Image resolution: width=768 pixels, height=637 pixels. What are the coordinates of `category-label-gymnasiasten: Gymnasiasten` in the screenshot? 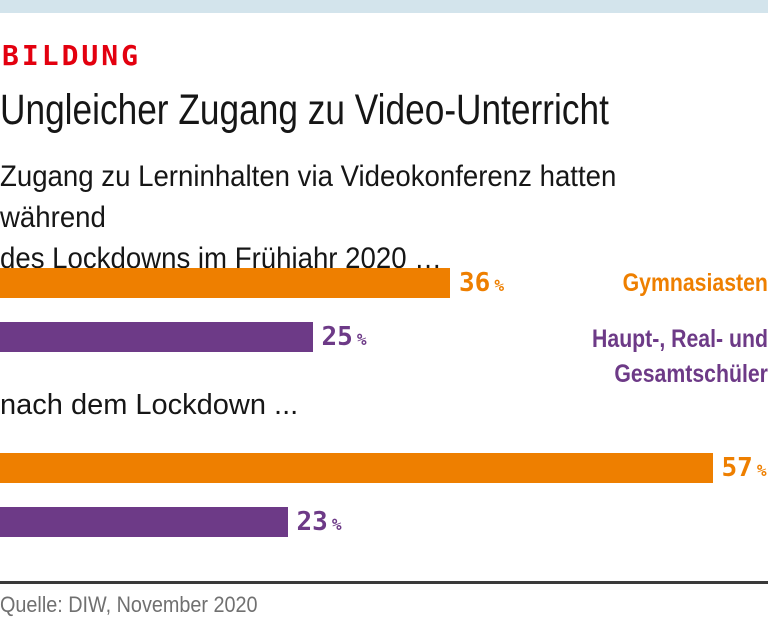 It's located at (695, 283).